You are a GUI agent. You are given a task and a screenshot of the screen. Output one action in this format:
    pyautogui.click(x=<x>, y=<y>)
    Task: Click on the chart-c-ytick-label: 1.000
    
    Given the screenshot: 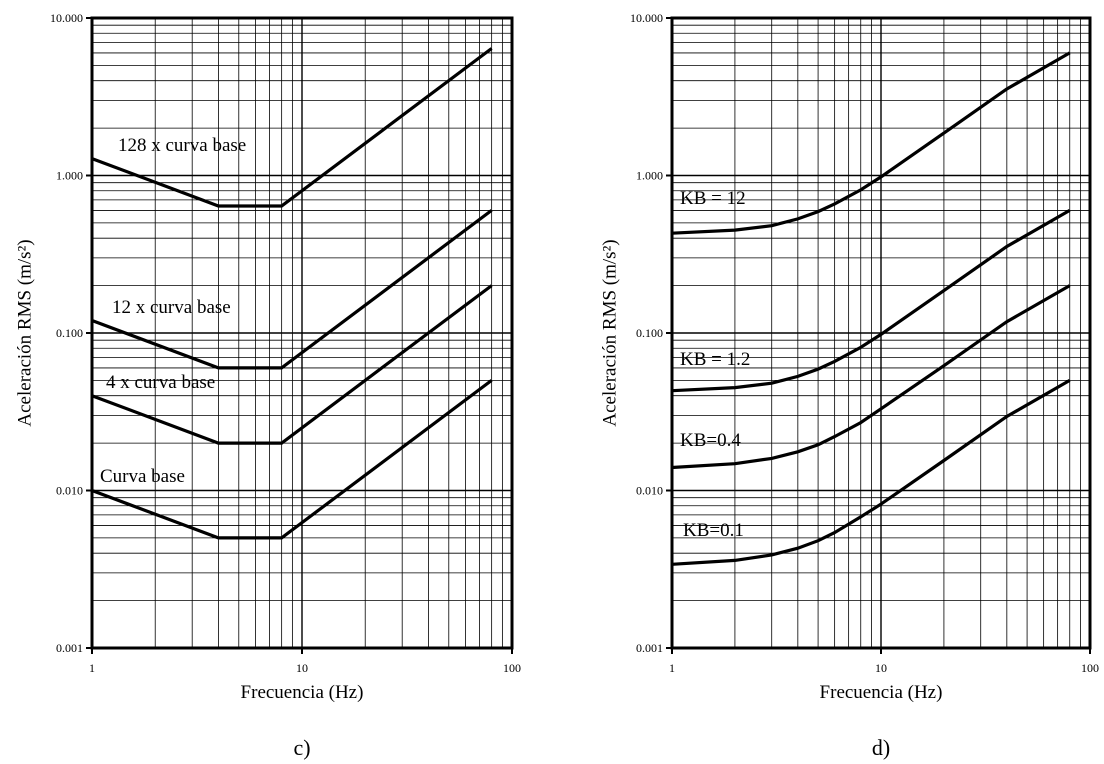 What is the action you would take?
    pyautogui.click(x=69, y=176)
    